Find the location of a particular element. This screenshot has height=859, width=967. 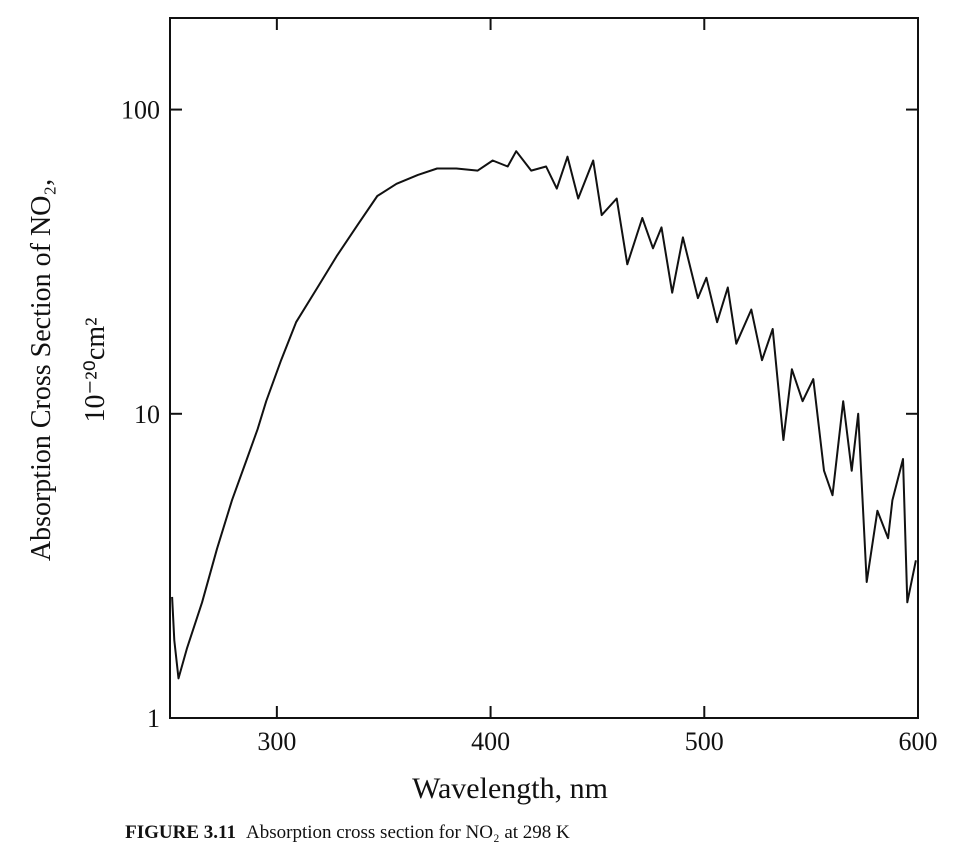

x-axis-label: Wavelength, nm is located at coordinates (510, 788).